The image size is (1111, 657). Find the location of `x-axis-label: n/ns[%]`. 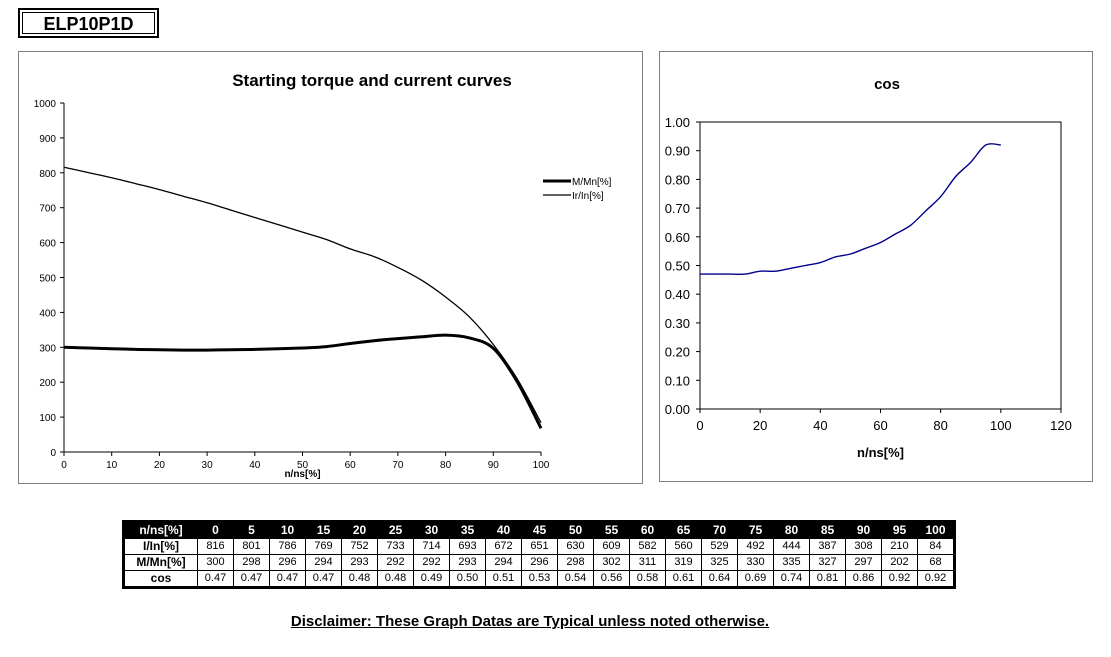

x-axis-label: n/ns[%] is located at coordinates (880, 452).